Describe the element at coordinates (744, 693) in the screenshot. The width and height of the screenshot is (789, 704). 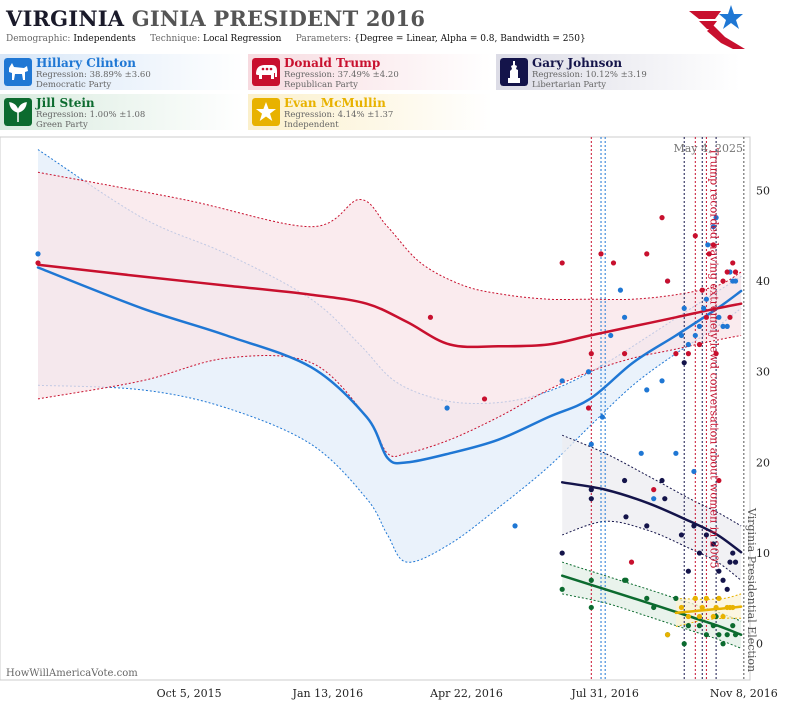
I see `x-tick-label: Nov 8, 2016` at that location.